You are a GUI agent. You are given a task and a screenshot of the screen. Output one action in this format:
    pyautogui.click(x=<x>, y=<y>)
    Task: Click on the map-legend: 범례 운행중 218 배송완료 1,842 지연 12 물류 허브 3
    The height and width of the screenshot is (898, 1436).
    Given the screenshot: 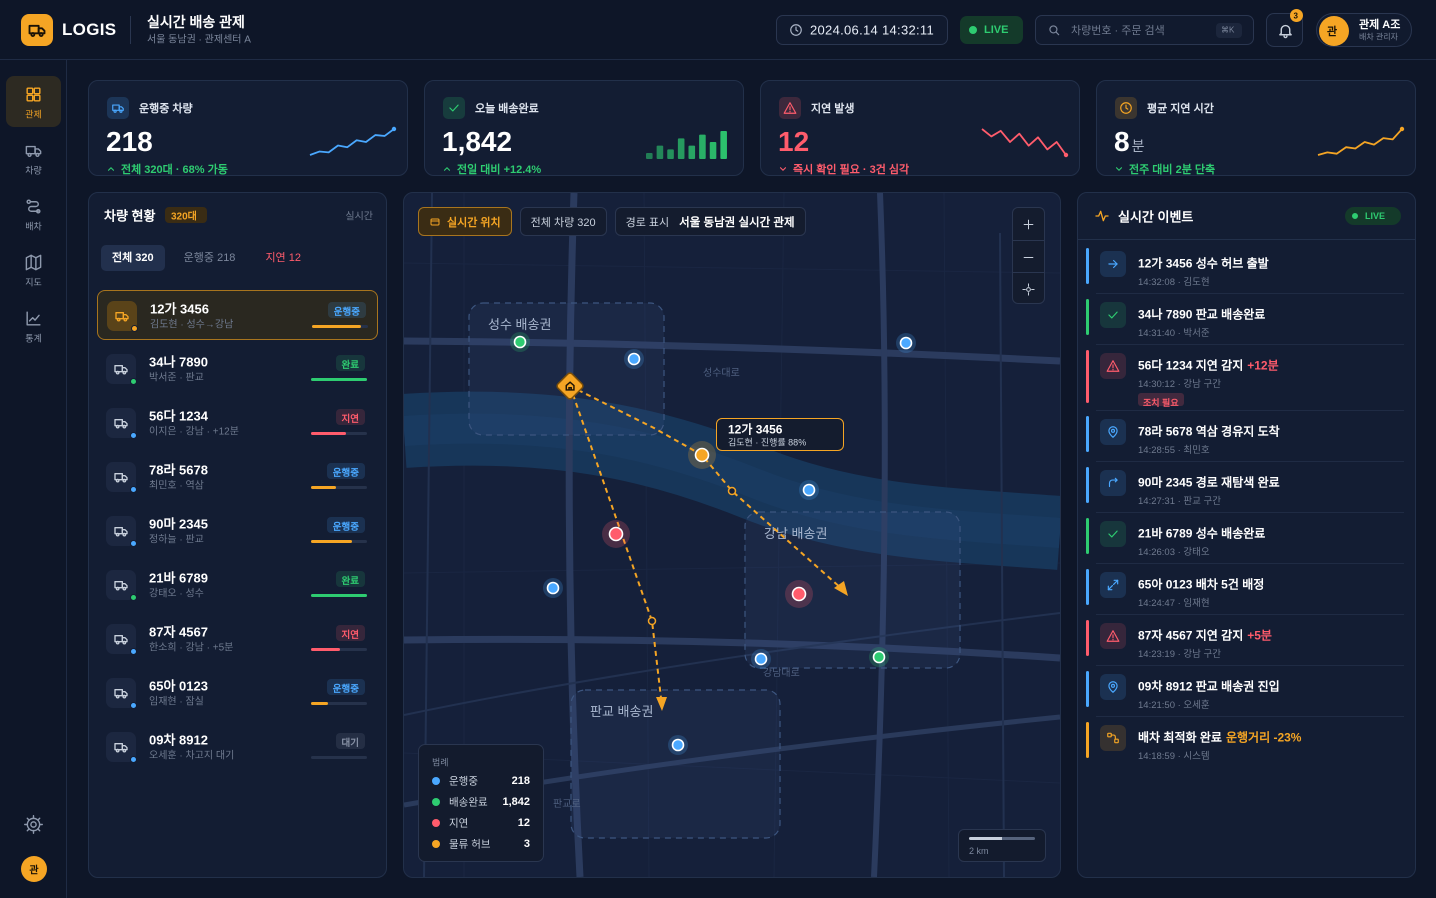 What is the action you would take?
    pyautogui.click(x=481, y=803)
    